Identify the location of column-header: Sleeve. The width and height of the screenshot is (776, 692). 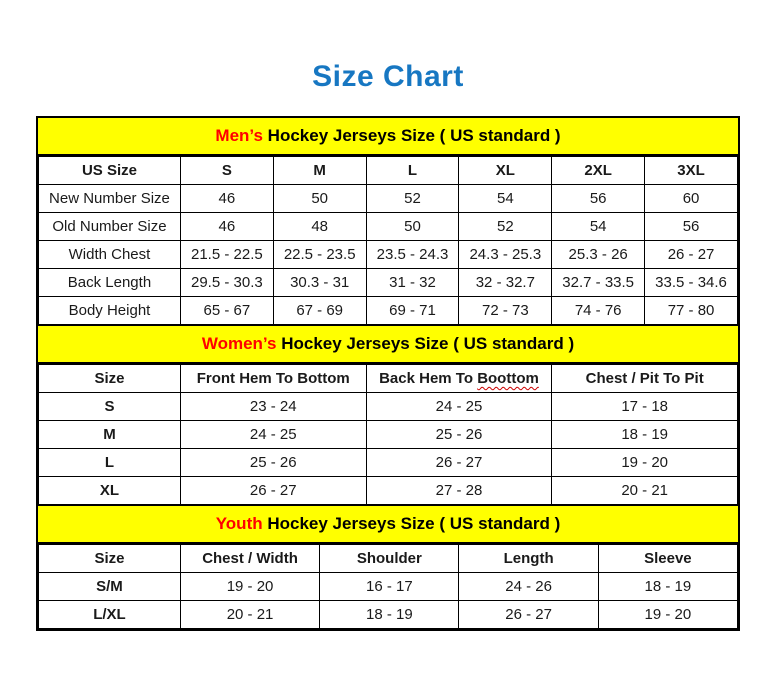
(668, 558).